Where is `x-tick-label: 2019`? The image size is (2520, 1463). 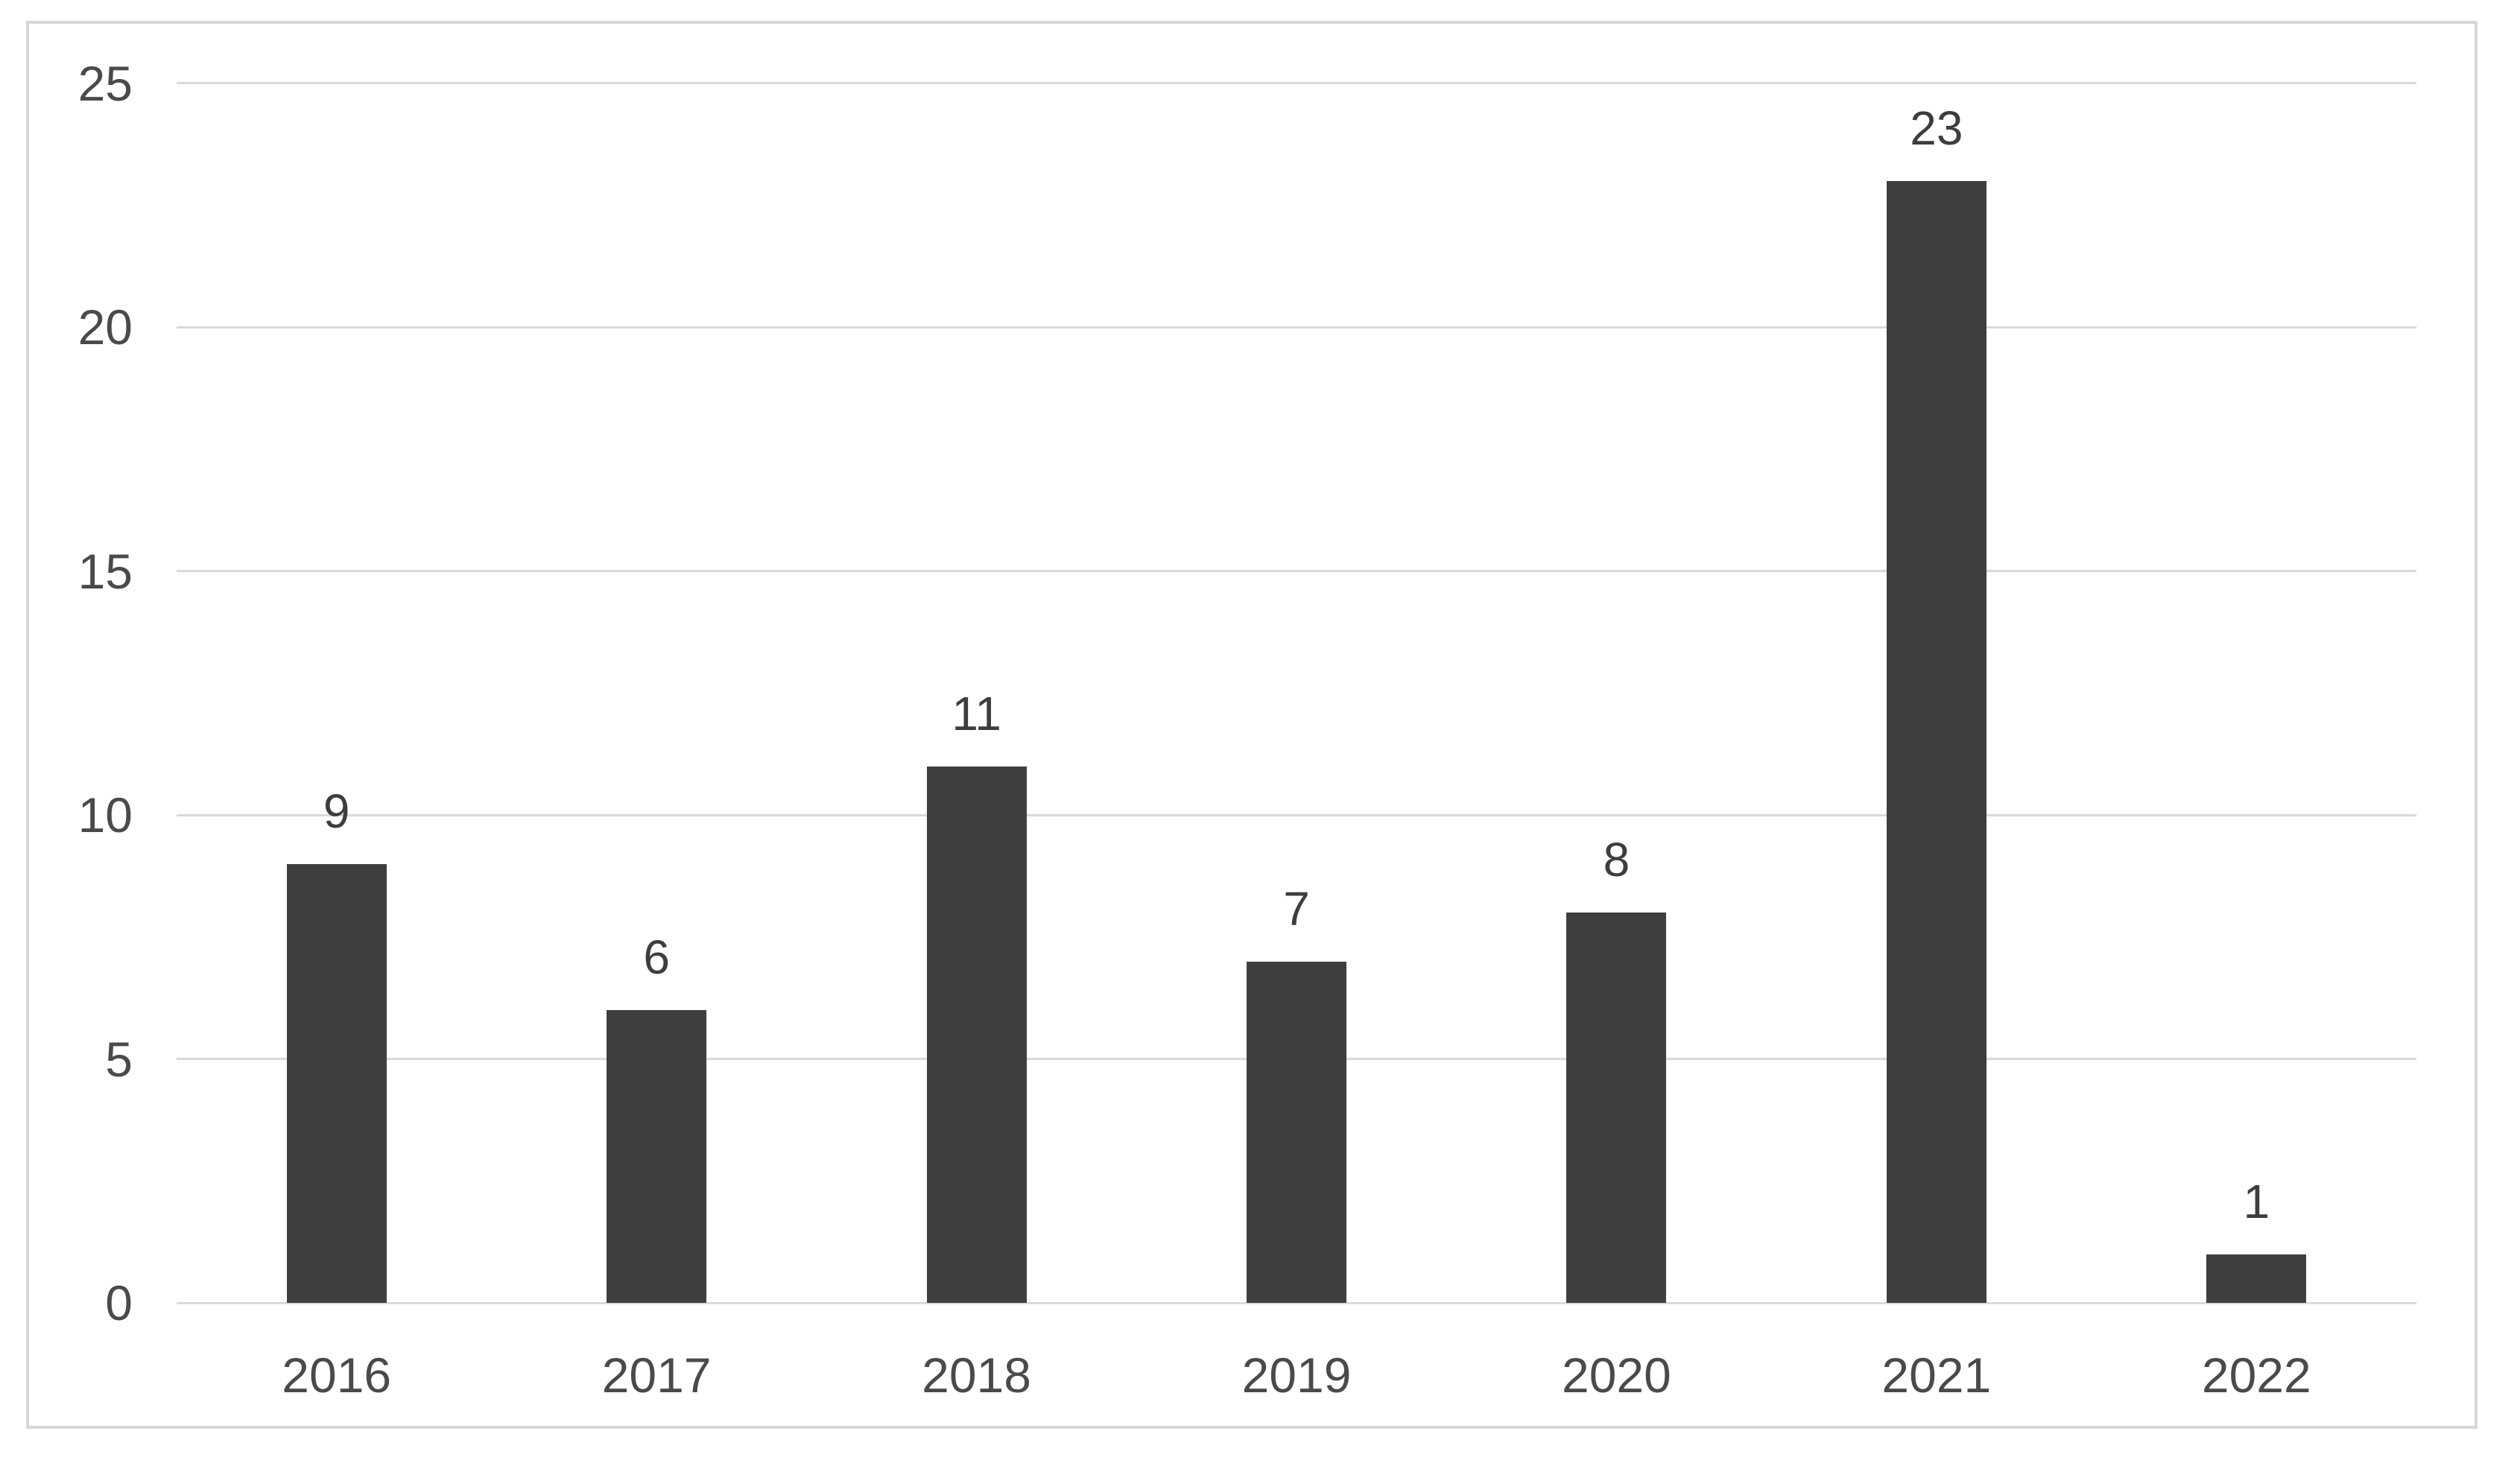
x-tick-label: 2019 is located at coordinates (1296, 1375).